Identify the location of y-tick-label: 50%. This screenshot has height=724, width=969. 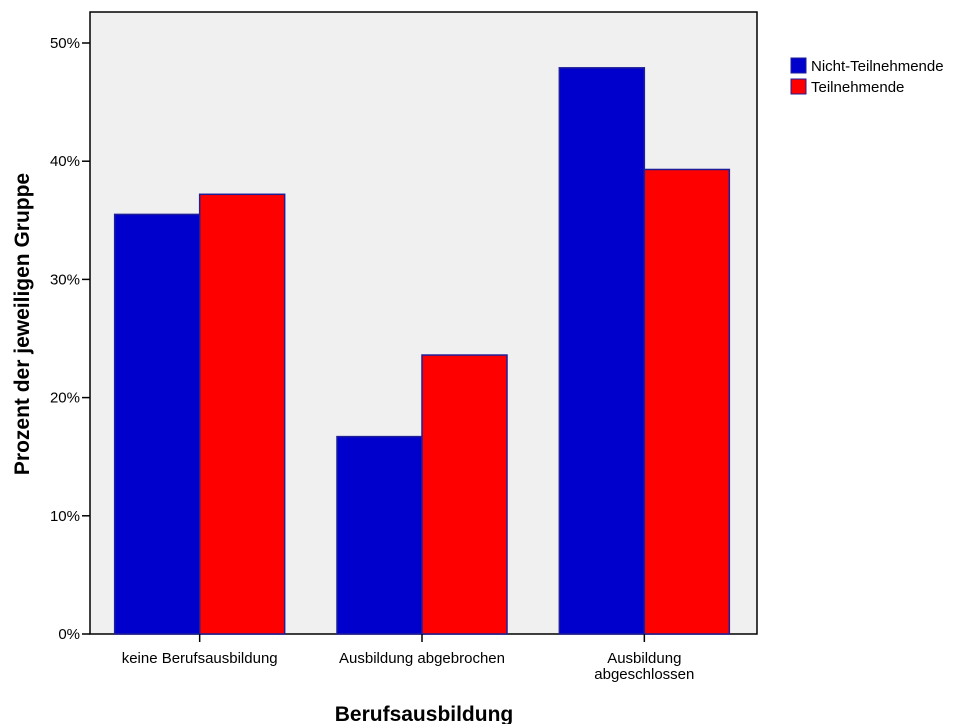
(65, 43).